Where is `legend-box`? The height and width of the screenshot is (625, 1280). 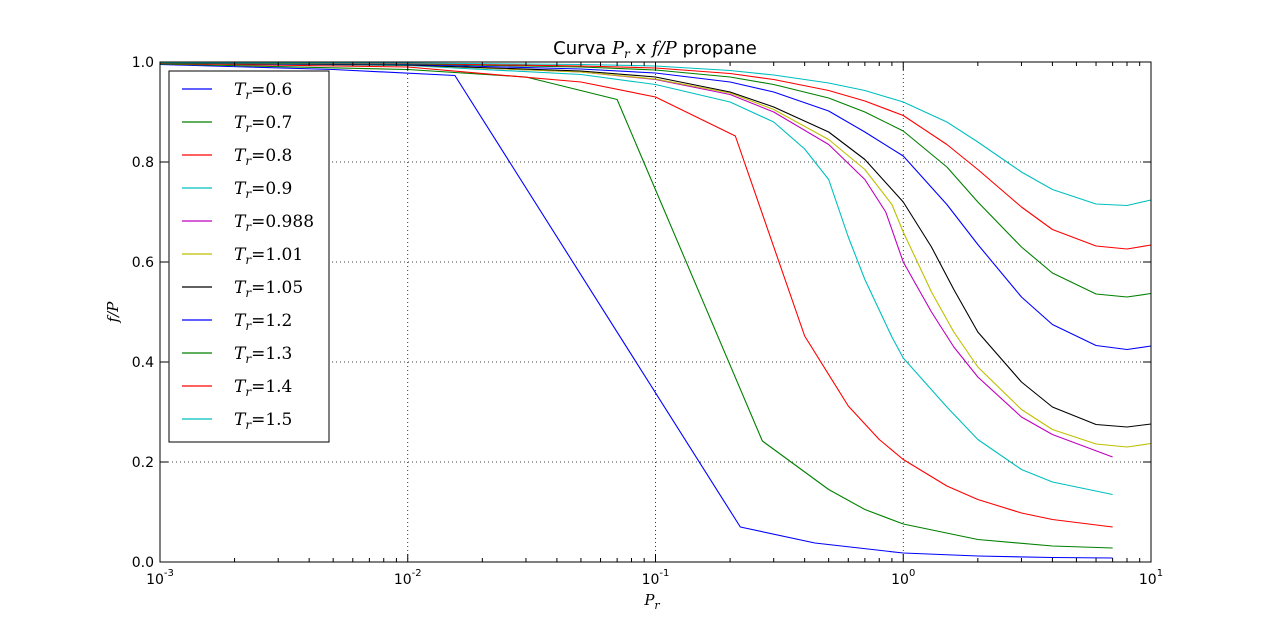 legend-box is located at coordinates (249, 256).